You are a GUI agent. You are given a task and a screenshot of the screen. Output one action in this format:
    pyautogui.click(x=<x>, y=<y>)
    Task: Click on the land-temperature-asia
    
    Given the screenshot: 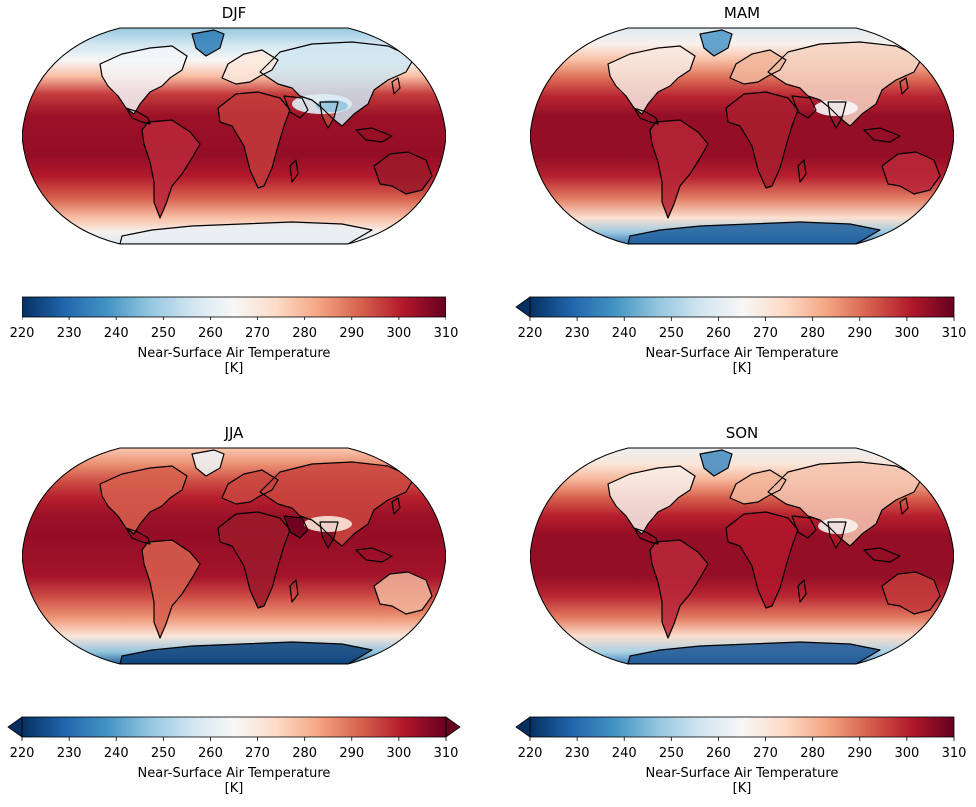 What is the action you would take?
    pyautogui.click(x=845, y=504)
    